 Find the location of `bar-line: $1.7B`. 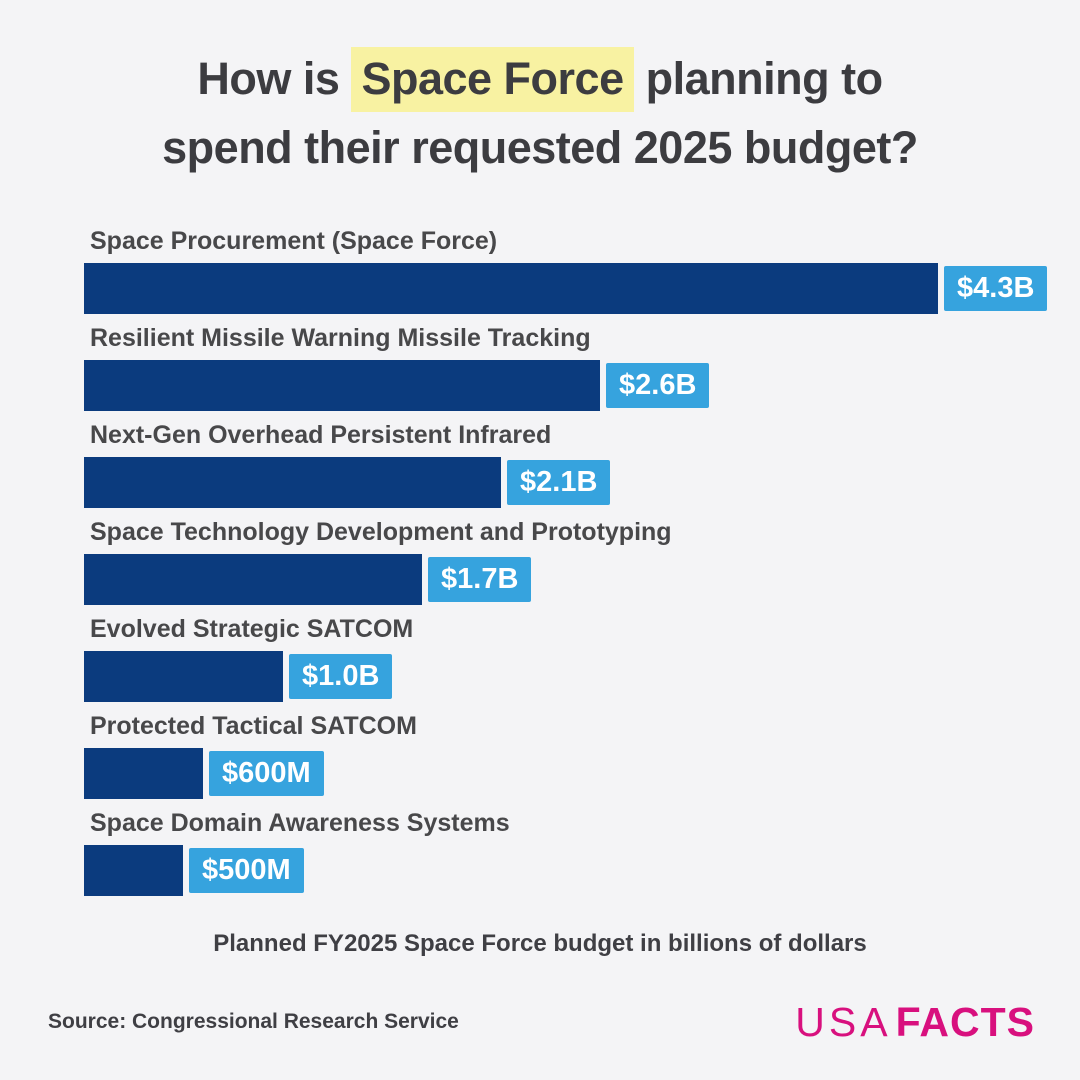

bar-line: $1.7B is located at coordinates (582, 579).